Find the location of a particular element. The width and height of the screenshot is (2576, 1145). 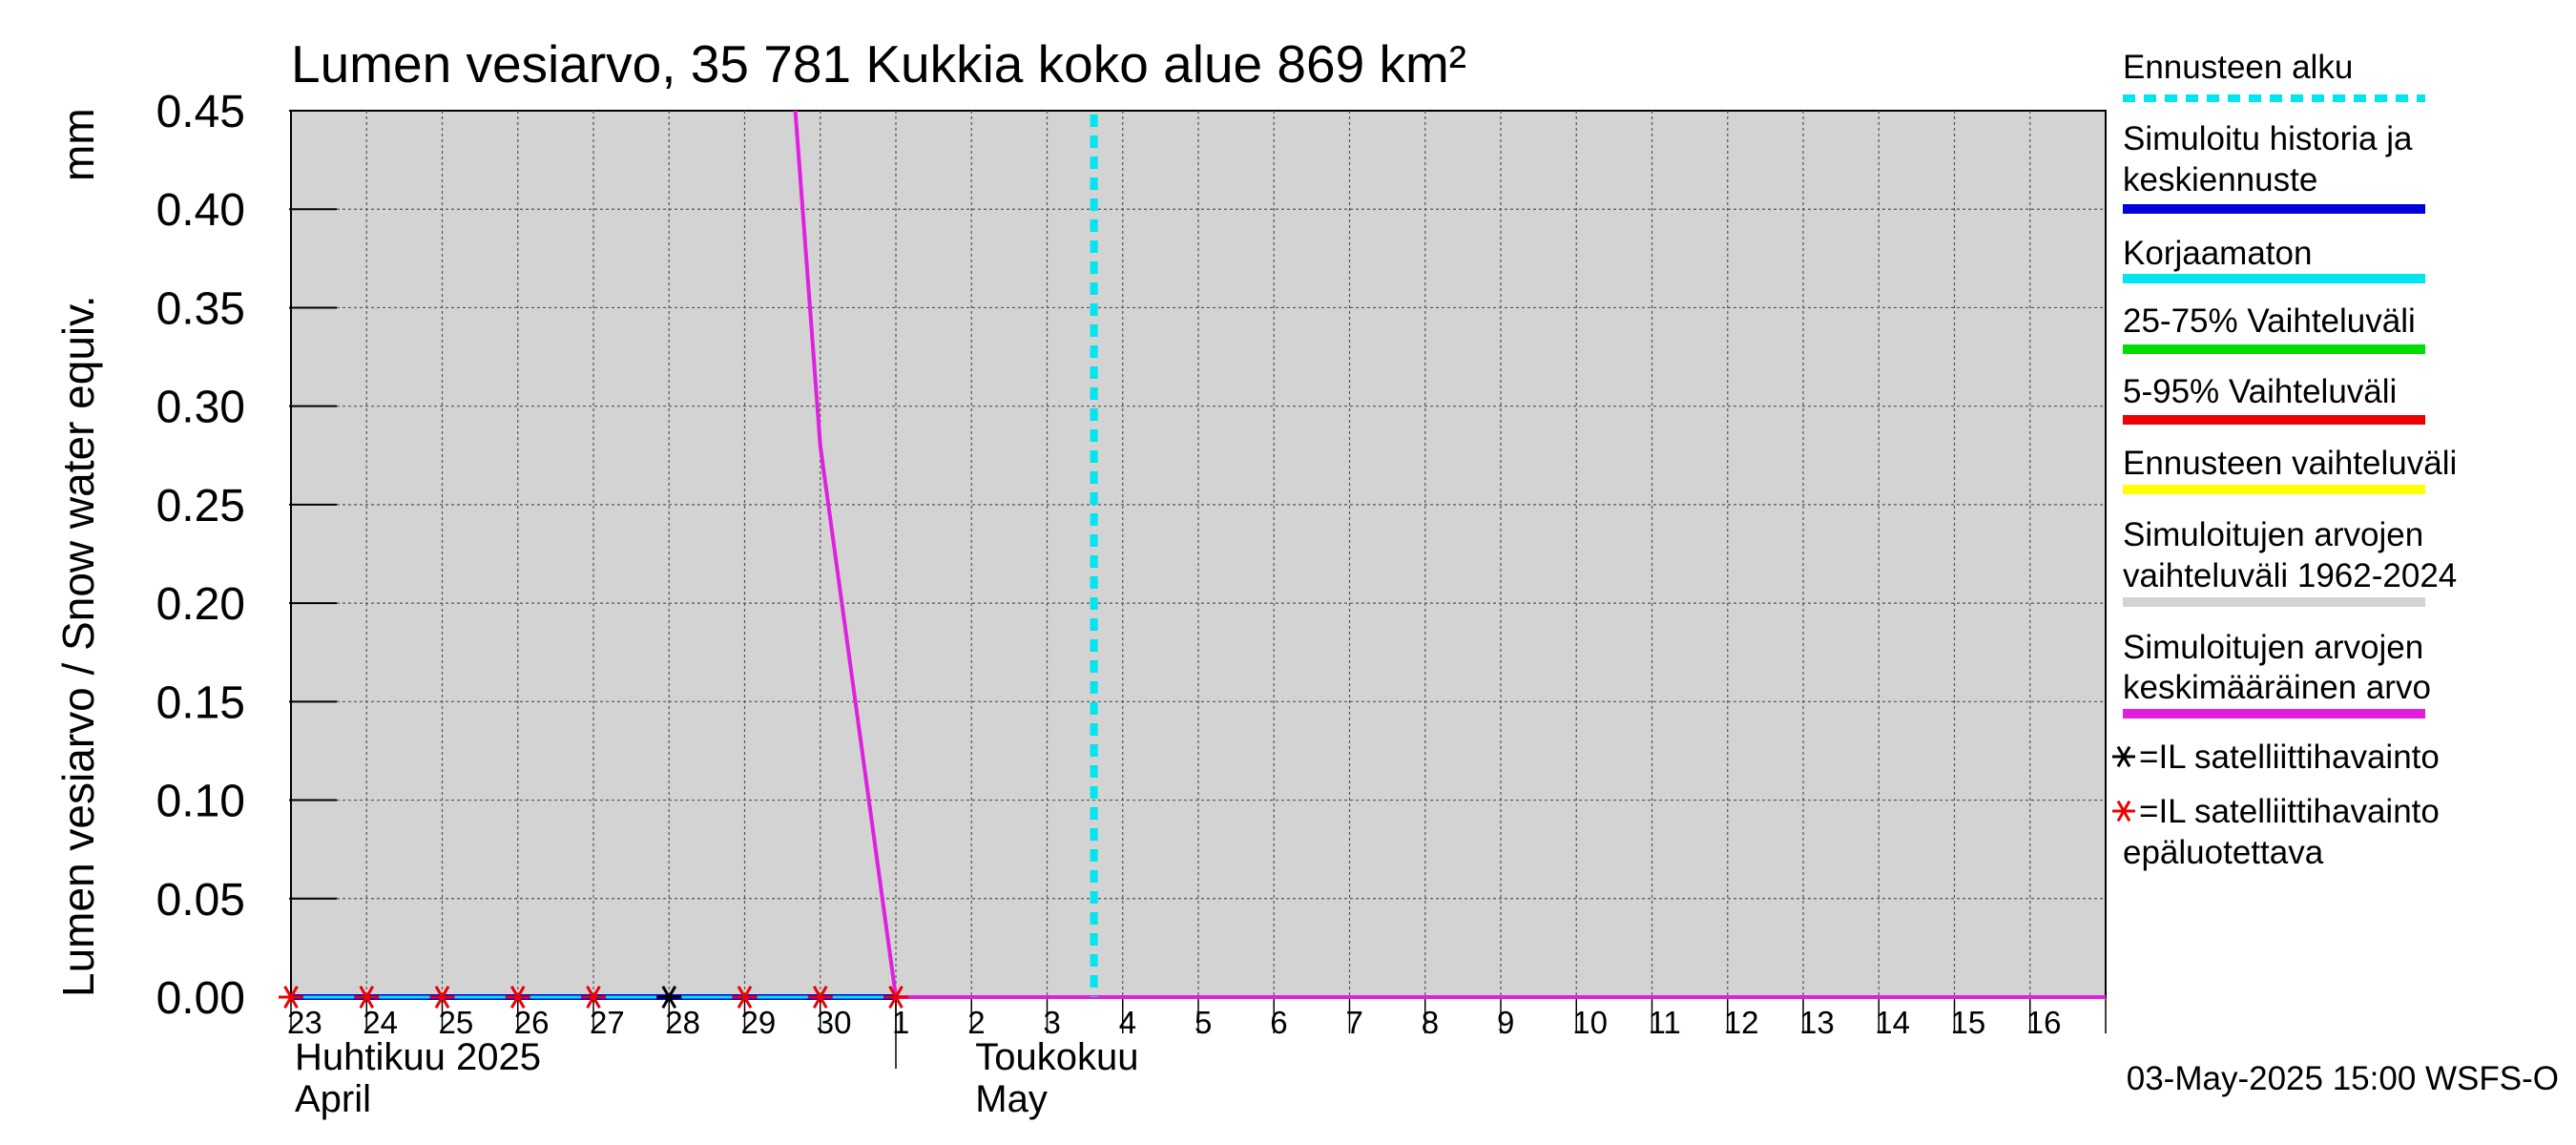

x-tick-label: 12 is located at coordinates (1741, 1022).